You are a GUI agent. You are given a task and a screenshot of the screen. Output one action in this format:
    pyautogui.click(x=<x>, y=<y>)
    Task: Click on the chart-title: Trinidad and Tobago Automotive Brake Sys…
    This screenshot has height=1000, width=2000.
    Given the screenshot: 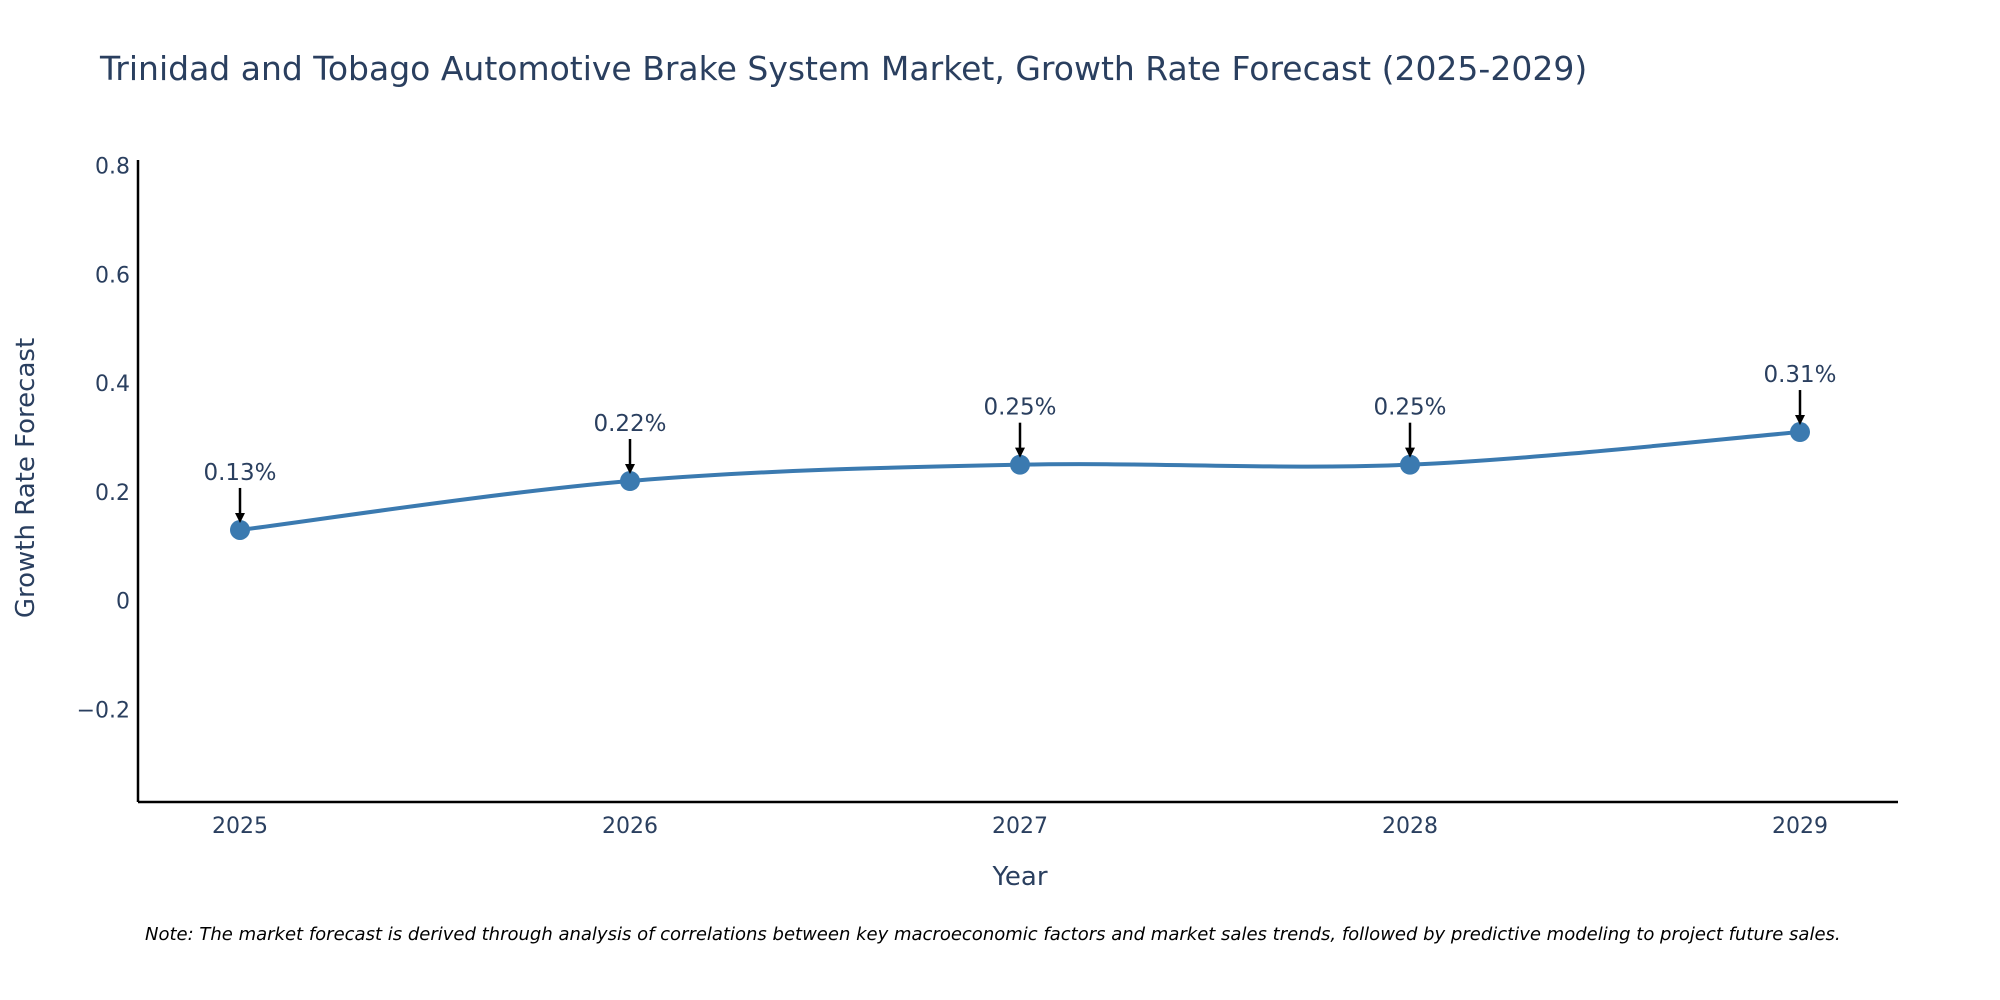 What is the action you would take?
    pyautogui.click(x=843, y=68)
    